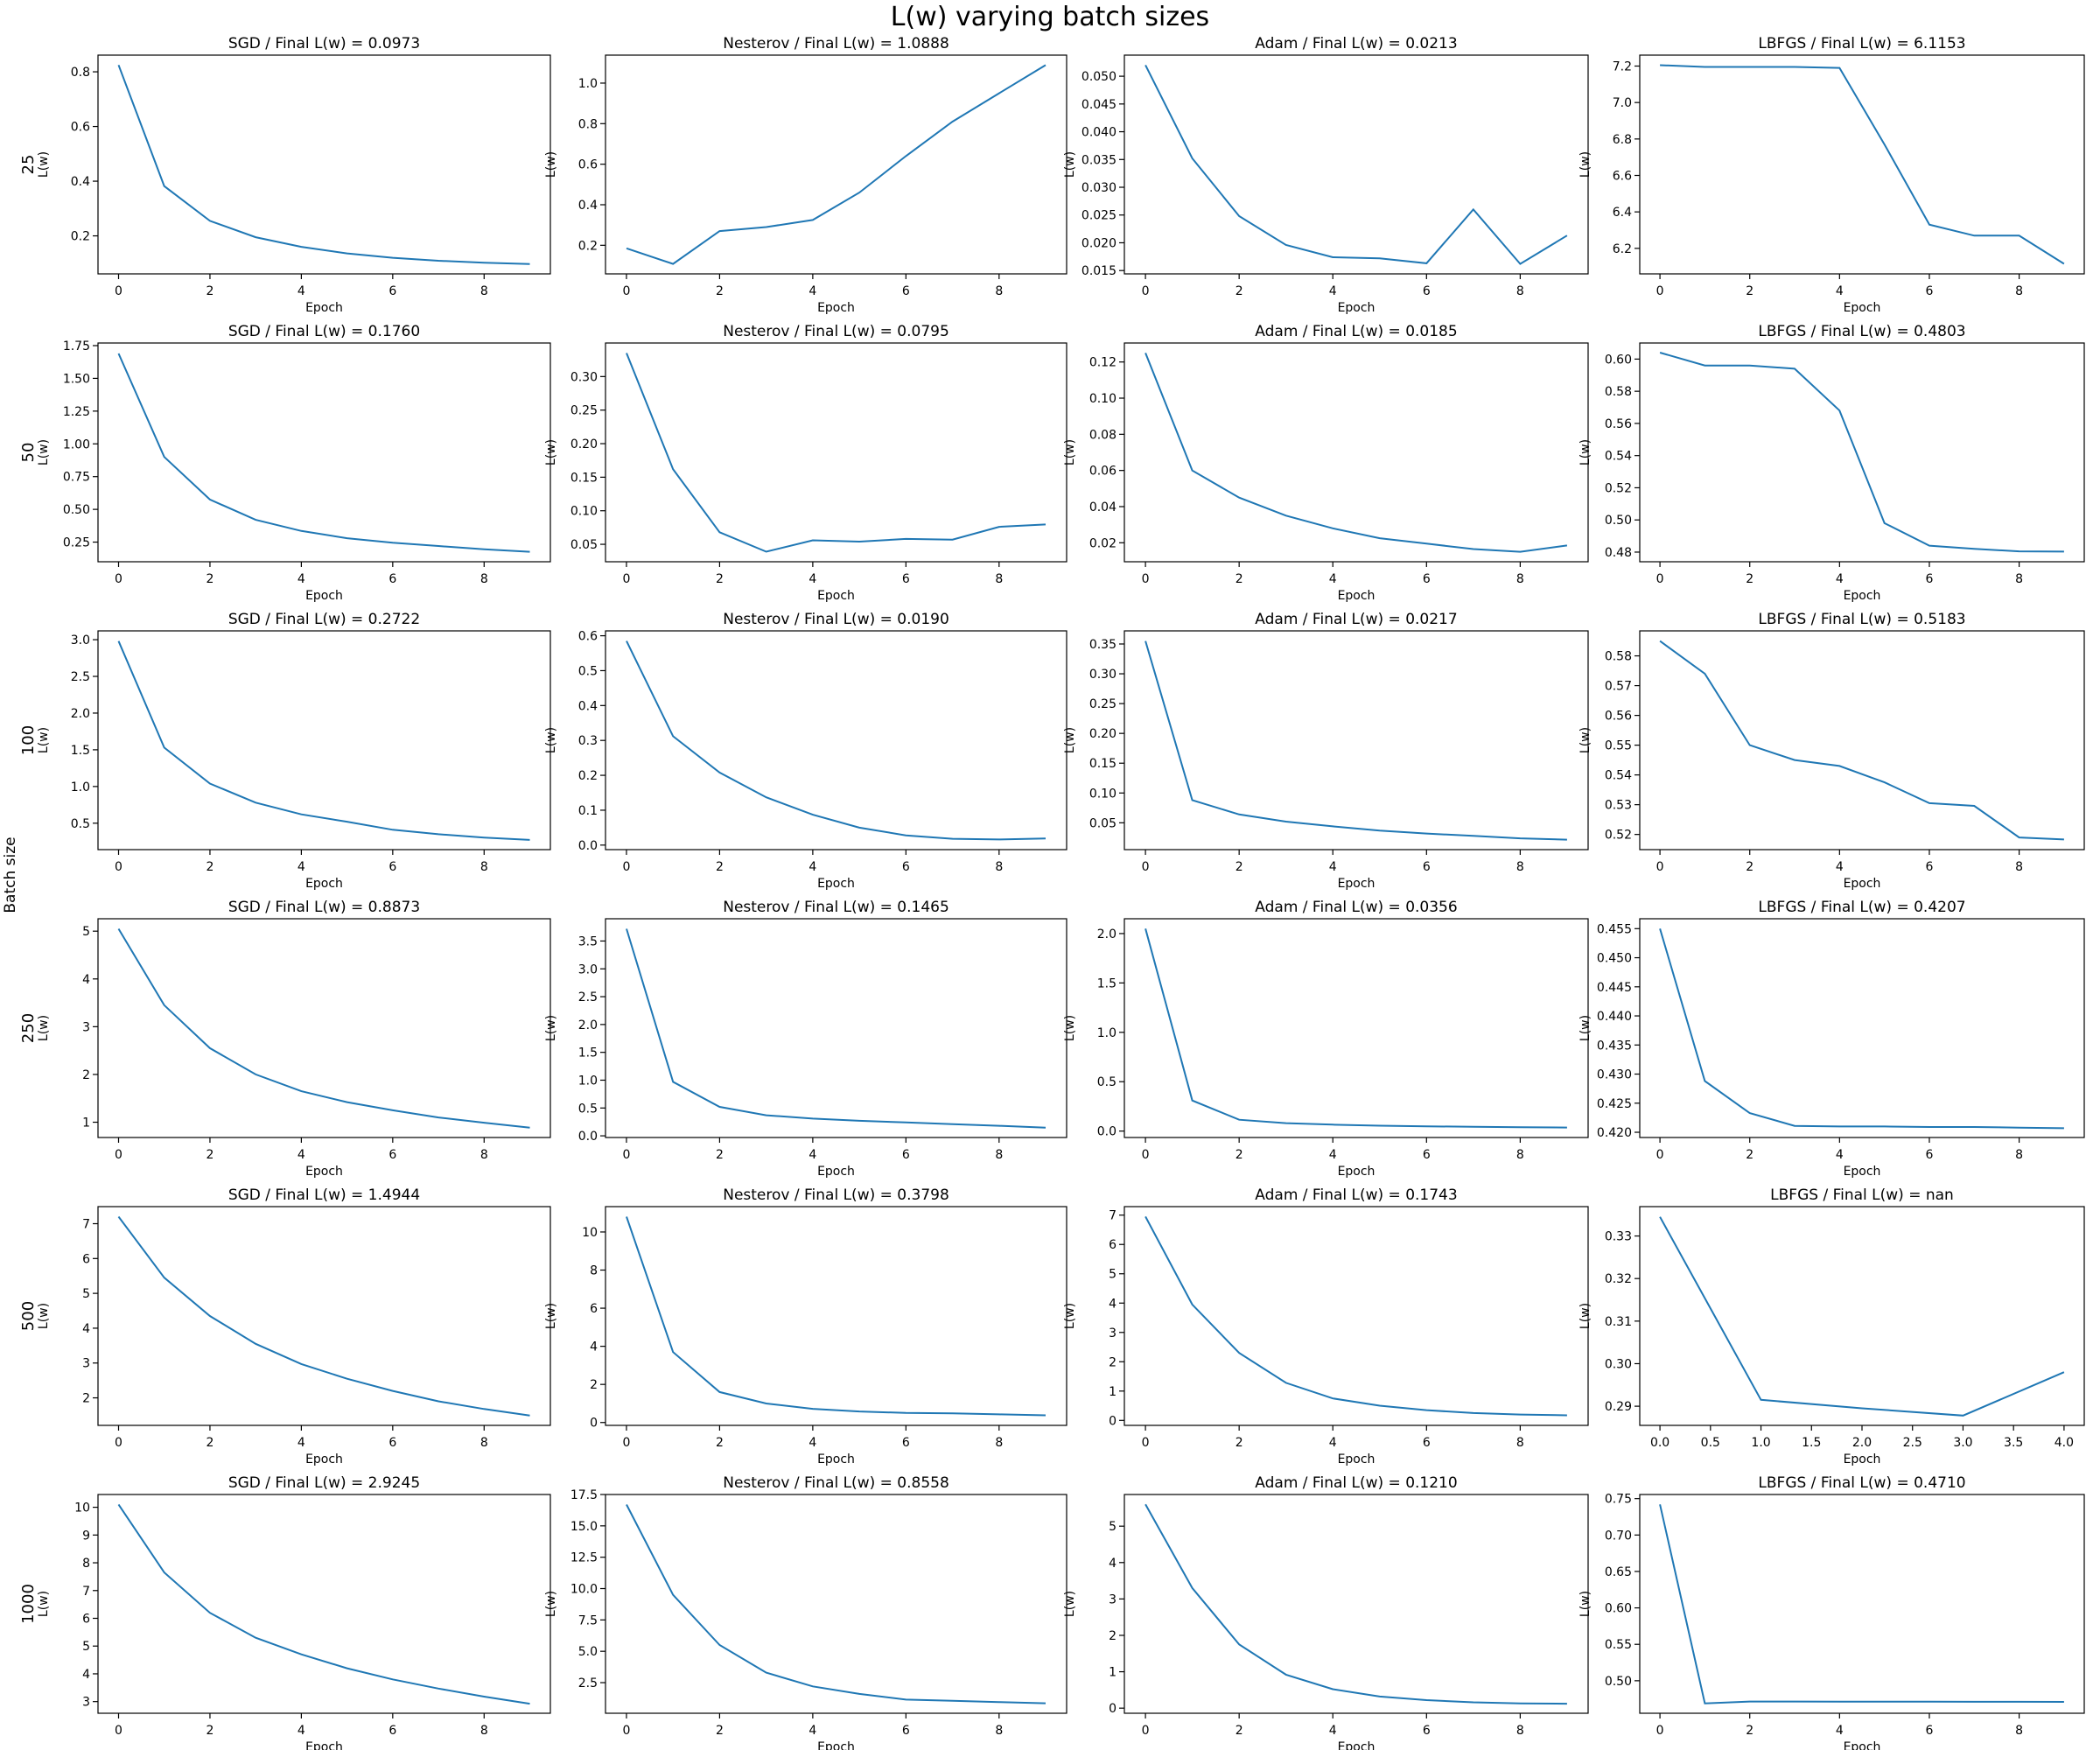  Describe the element at coordinates (588, 1652) in the screenshot. I see `y-tick-label: 5.0` at that location.